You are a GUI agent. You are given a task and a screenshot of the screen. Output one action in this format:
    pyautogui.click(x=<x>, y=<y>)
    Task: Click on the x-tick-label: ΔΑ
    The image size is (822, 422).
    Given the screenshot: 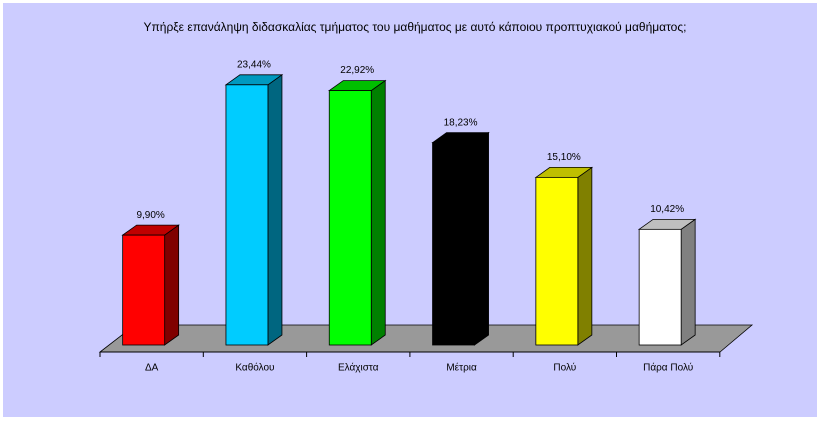 What is the action you would take?
    pyautogui.click(x=152, y=368)
    